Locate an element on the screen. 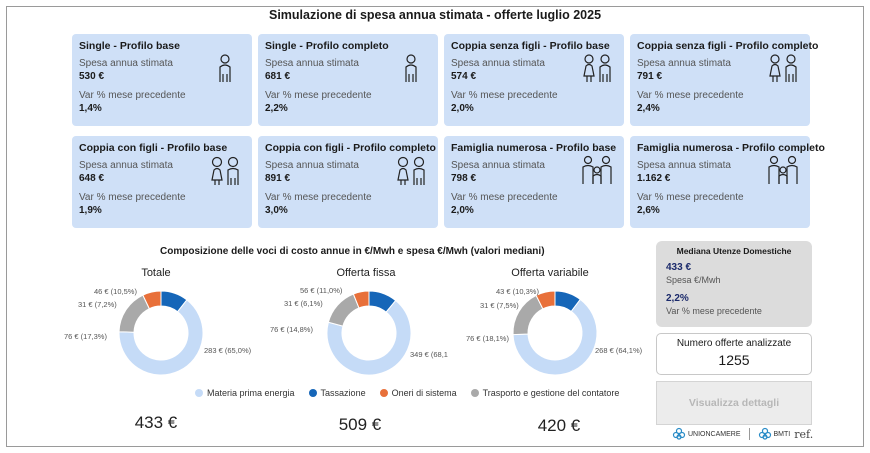 This screenshot has height=453, width=870. data-label: 46 € (10,5%) is located at coordinates (115, 291).